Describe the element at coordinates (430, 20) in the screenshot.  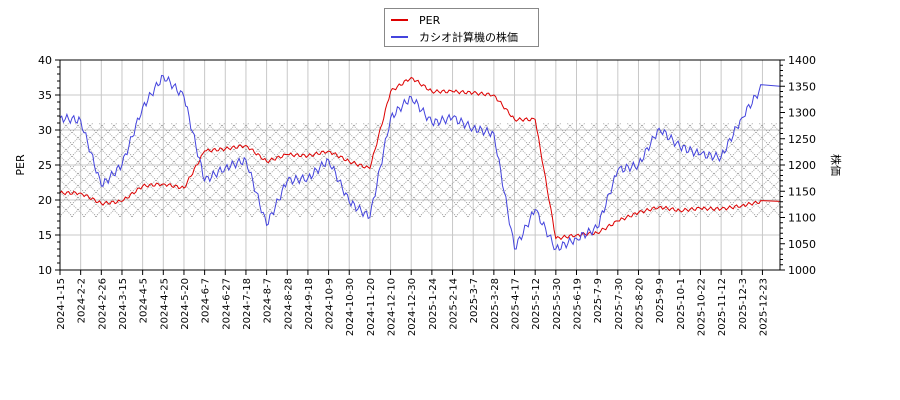
I see `legend-label-per: PER` at that location.